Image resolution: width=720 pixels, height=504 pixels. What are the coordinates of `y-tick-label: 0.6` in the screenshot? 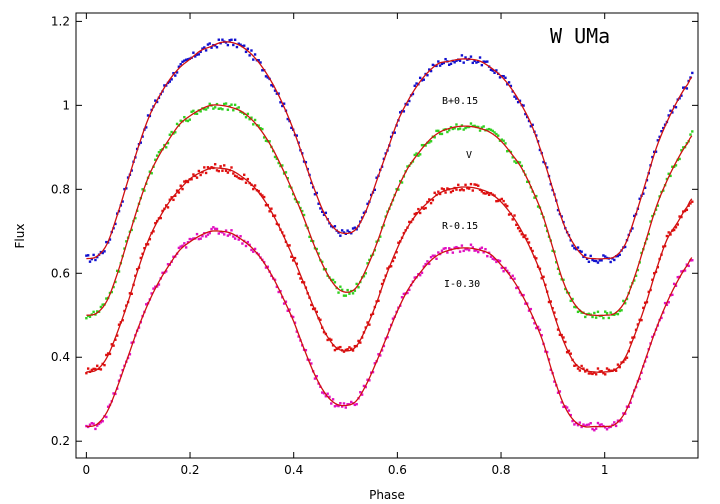 It's located at (60, 273).